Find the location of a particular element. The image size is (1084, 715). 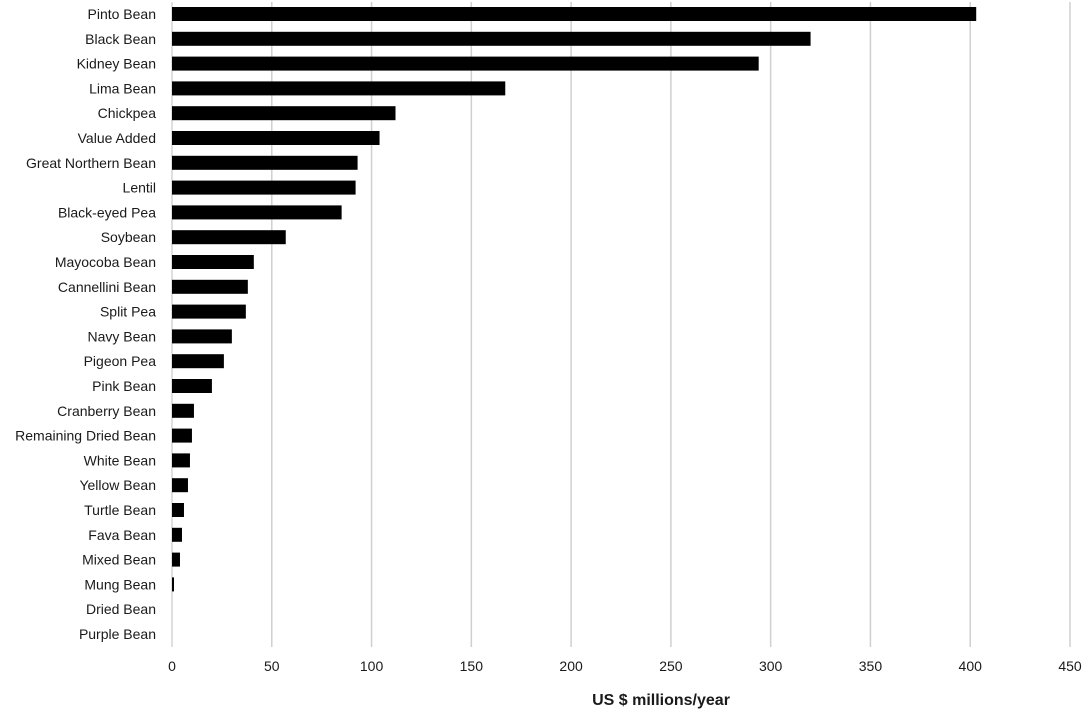

x-tick-label: 0 is located at coordinates (172, 666).